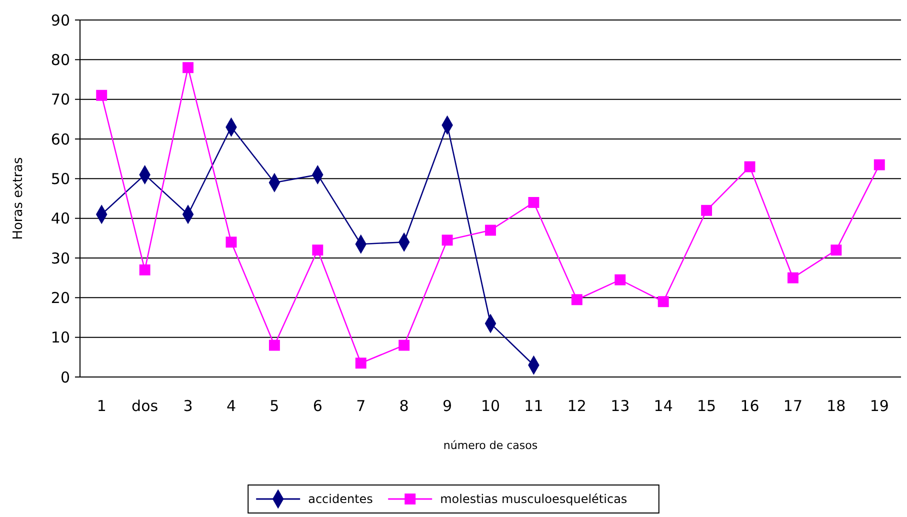  Describe the element at coordinates (60, 99) in the screenshot. I see `y-tick-label: 70` at that location.